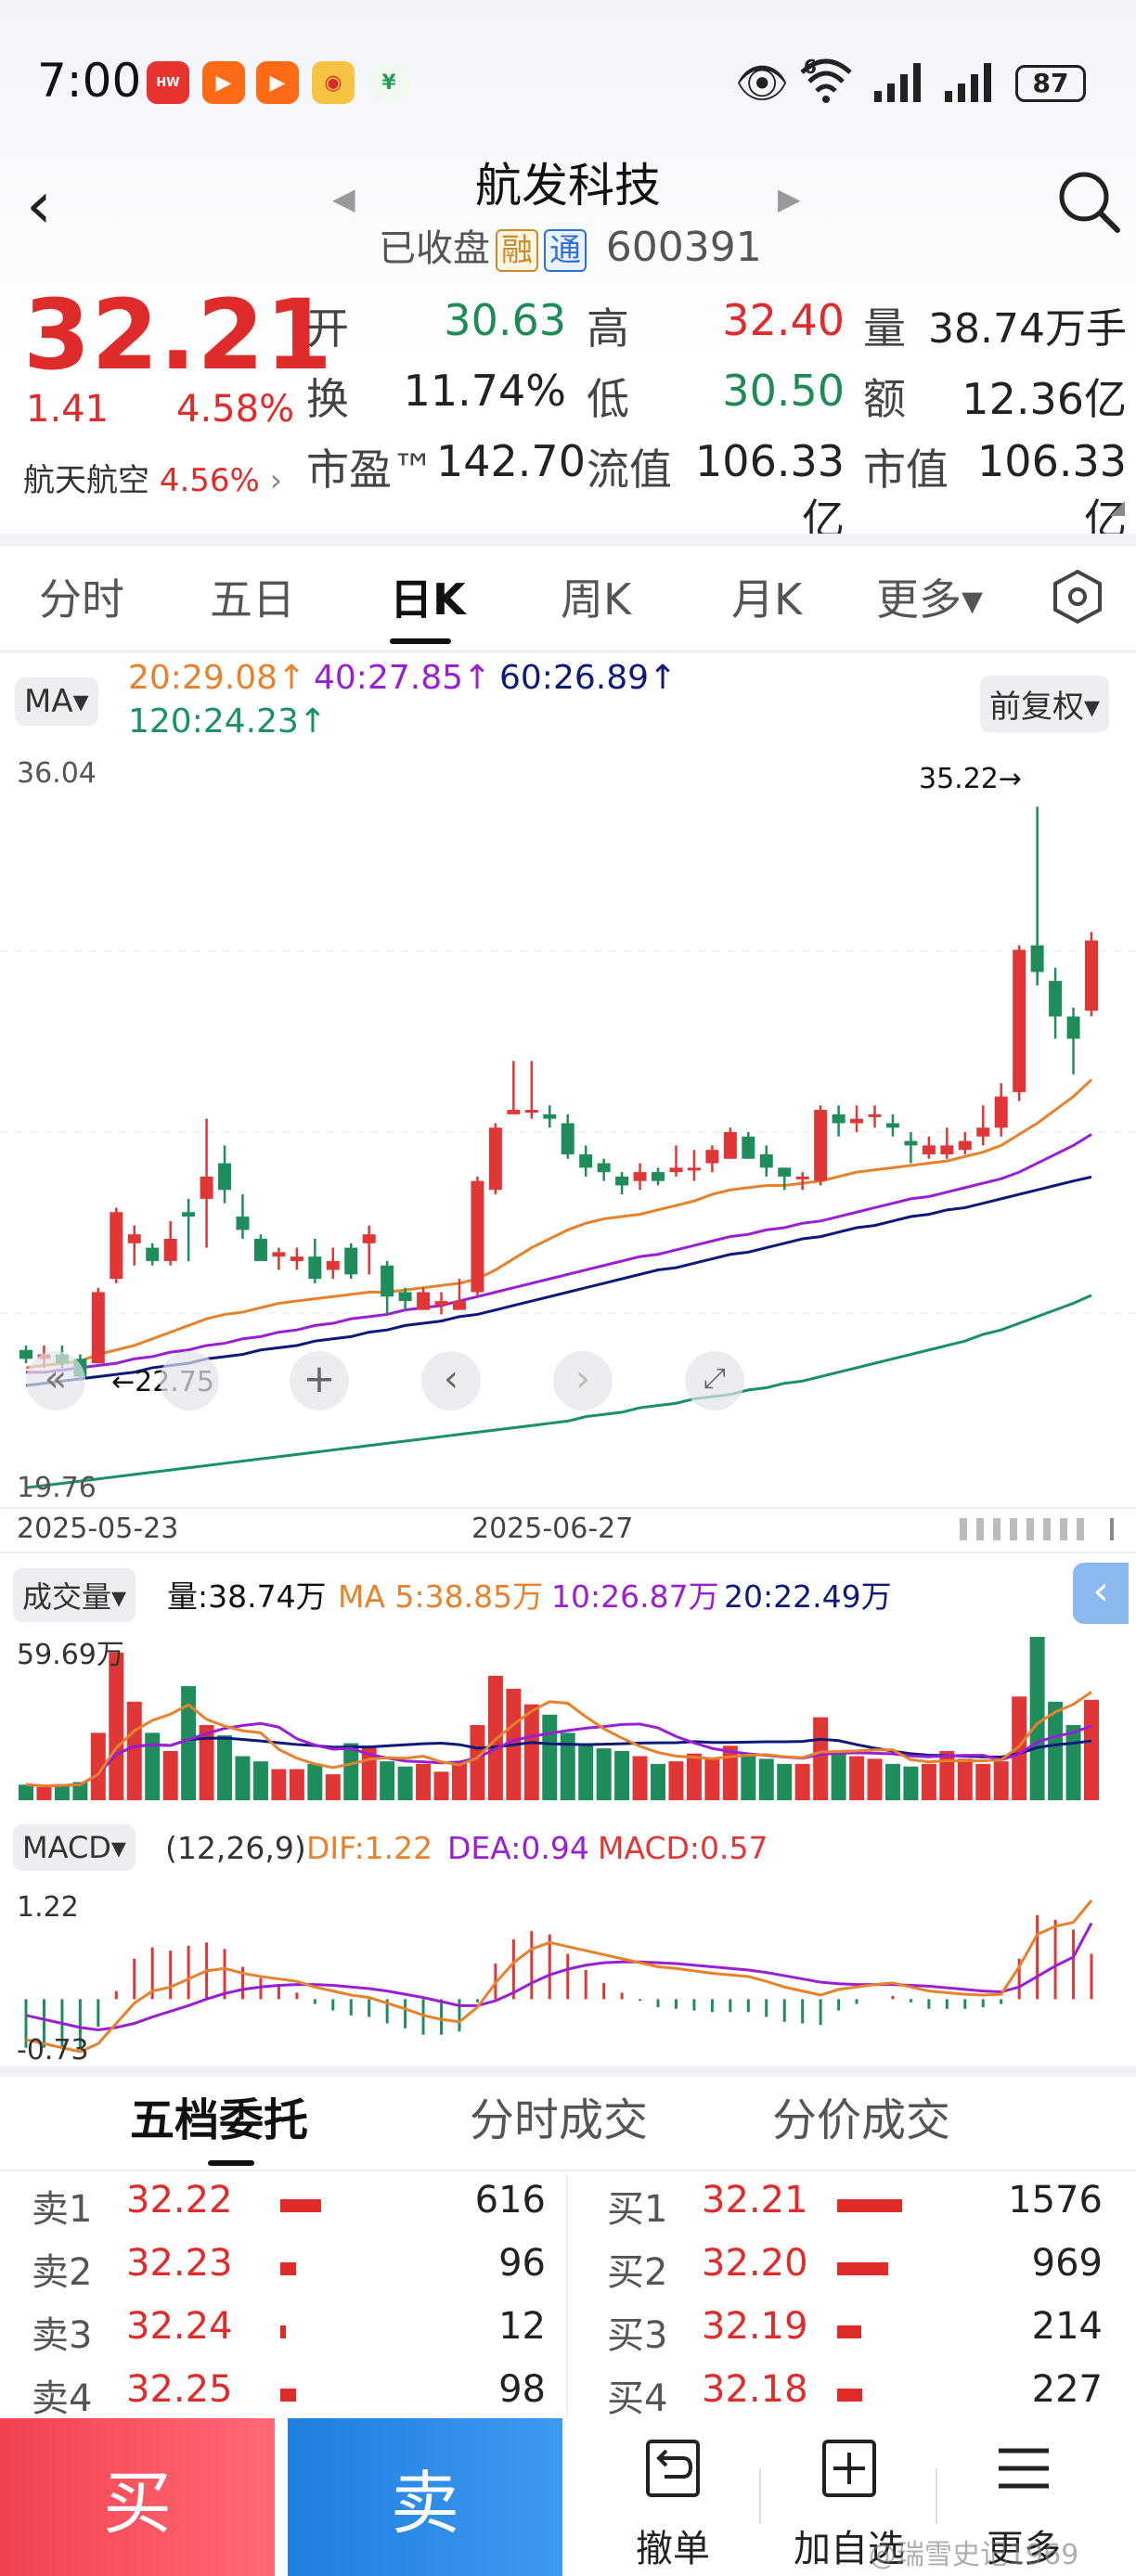  I want to click on eye-icon: 👁, so click(762, 83).